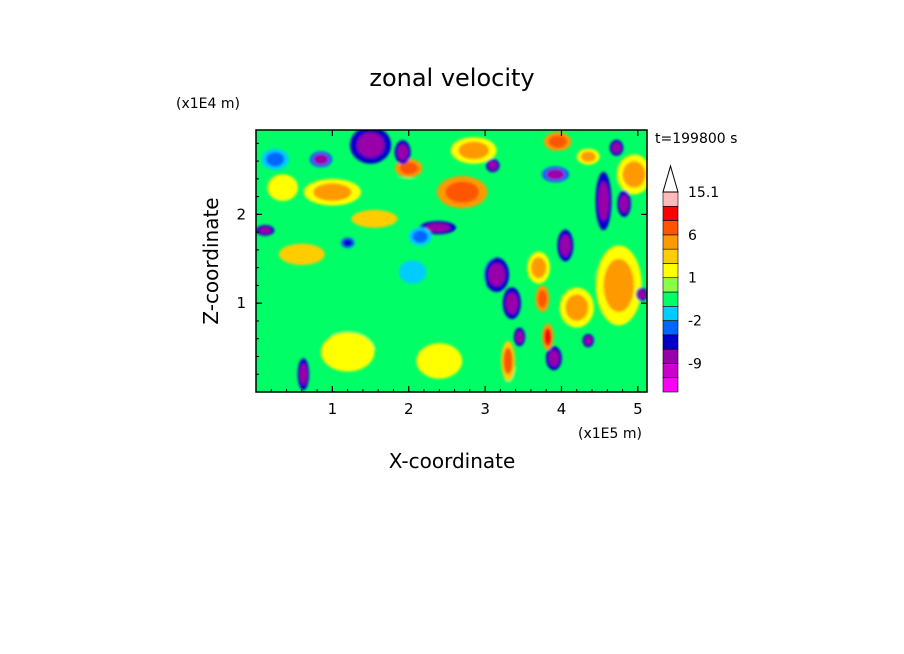 The image size is (904, 654). I want to click on y-tick-label: 1, so click(241, 303).